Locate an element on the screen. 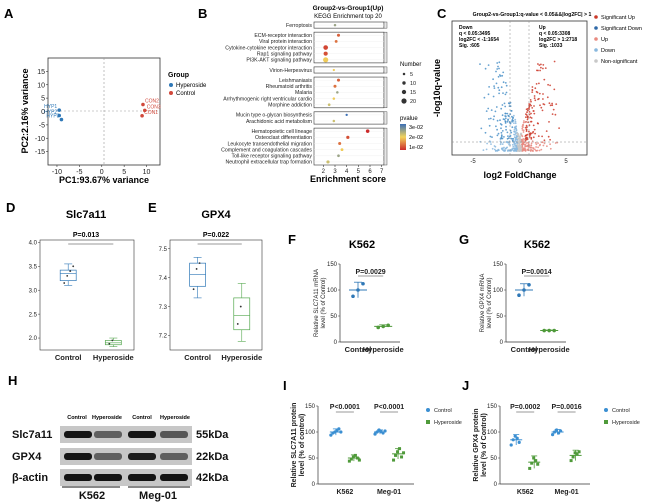  box-e-ytick-0: 7.2 is located at coordinates (163, 337).